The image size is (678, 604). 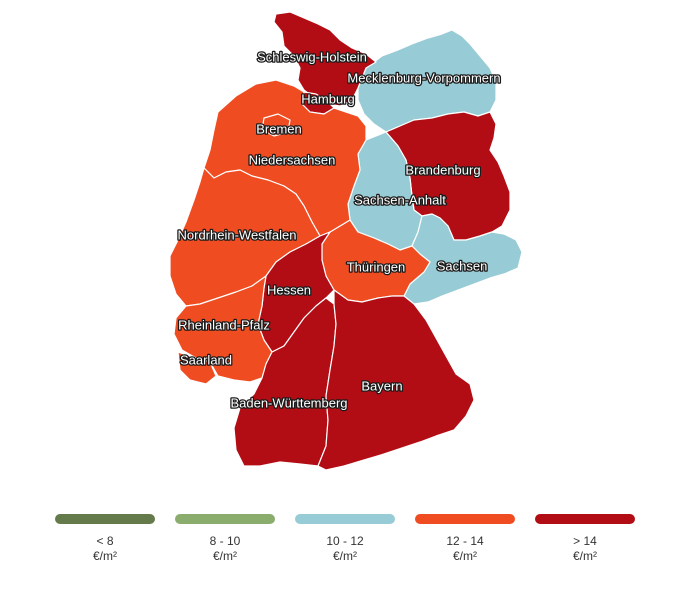 I want to click on state-label: Sachsen-Anhalt, so click(x=400, y=199).